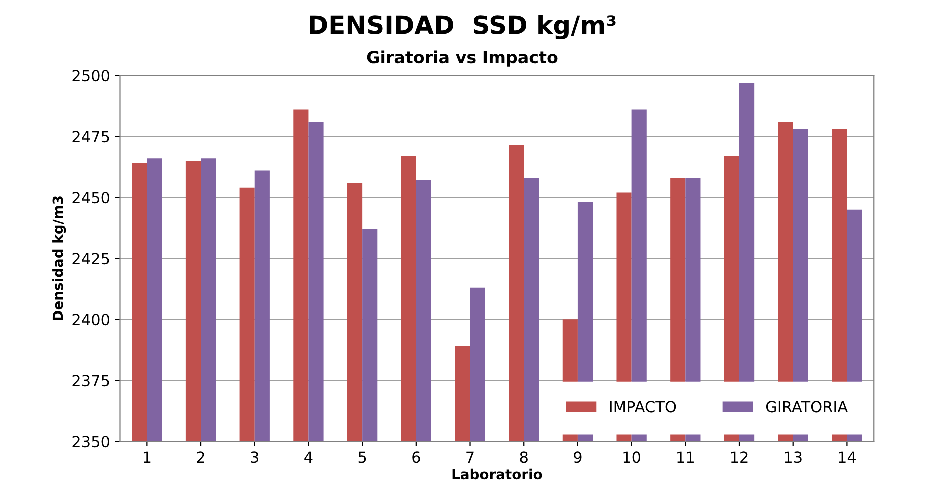  Describe the element at coordinates (416, 458) in the screenshot. I see `x-tick-label: 6` at that location.